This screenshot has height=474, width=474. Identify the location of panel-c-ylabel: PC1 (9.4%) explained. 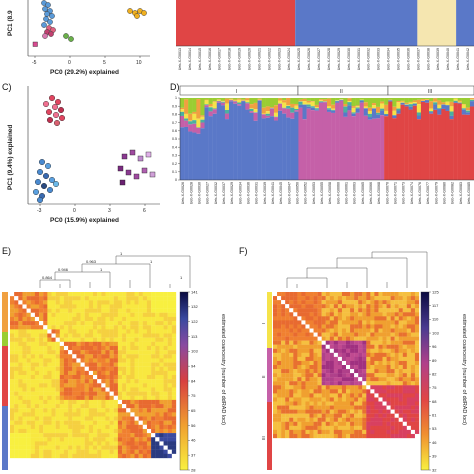
(10, 157).